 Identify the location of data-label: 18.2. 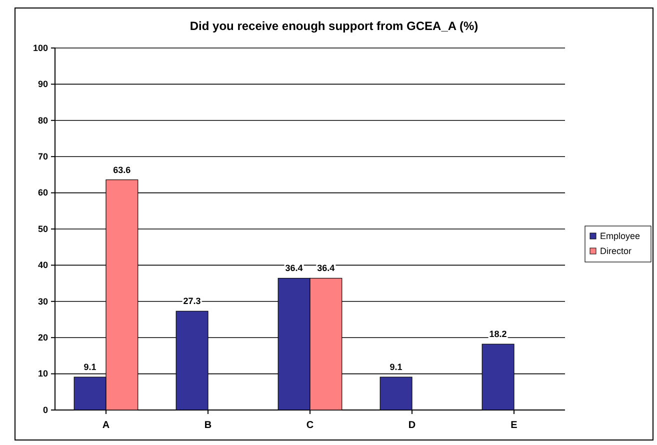
(498, 334).